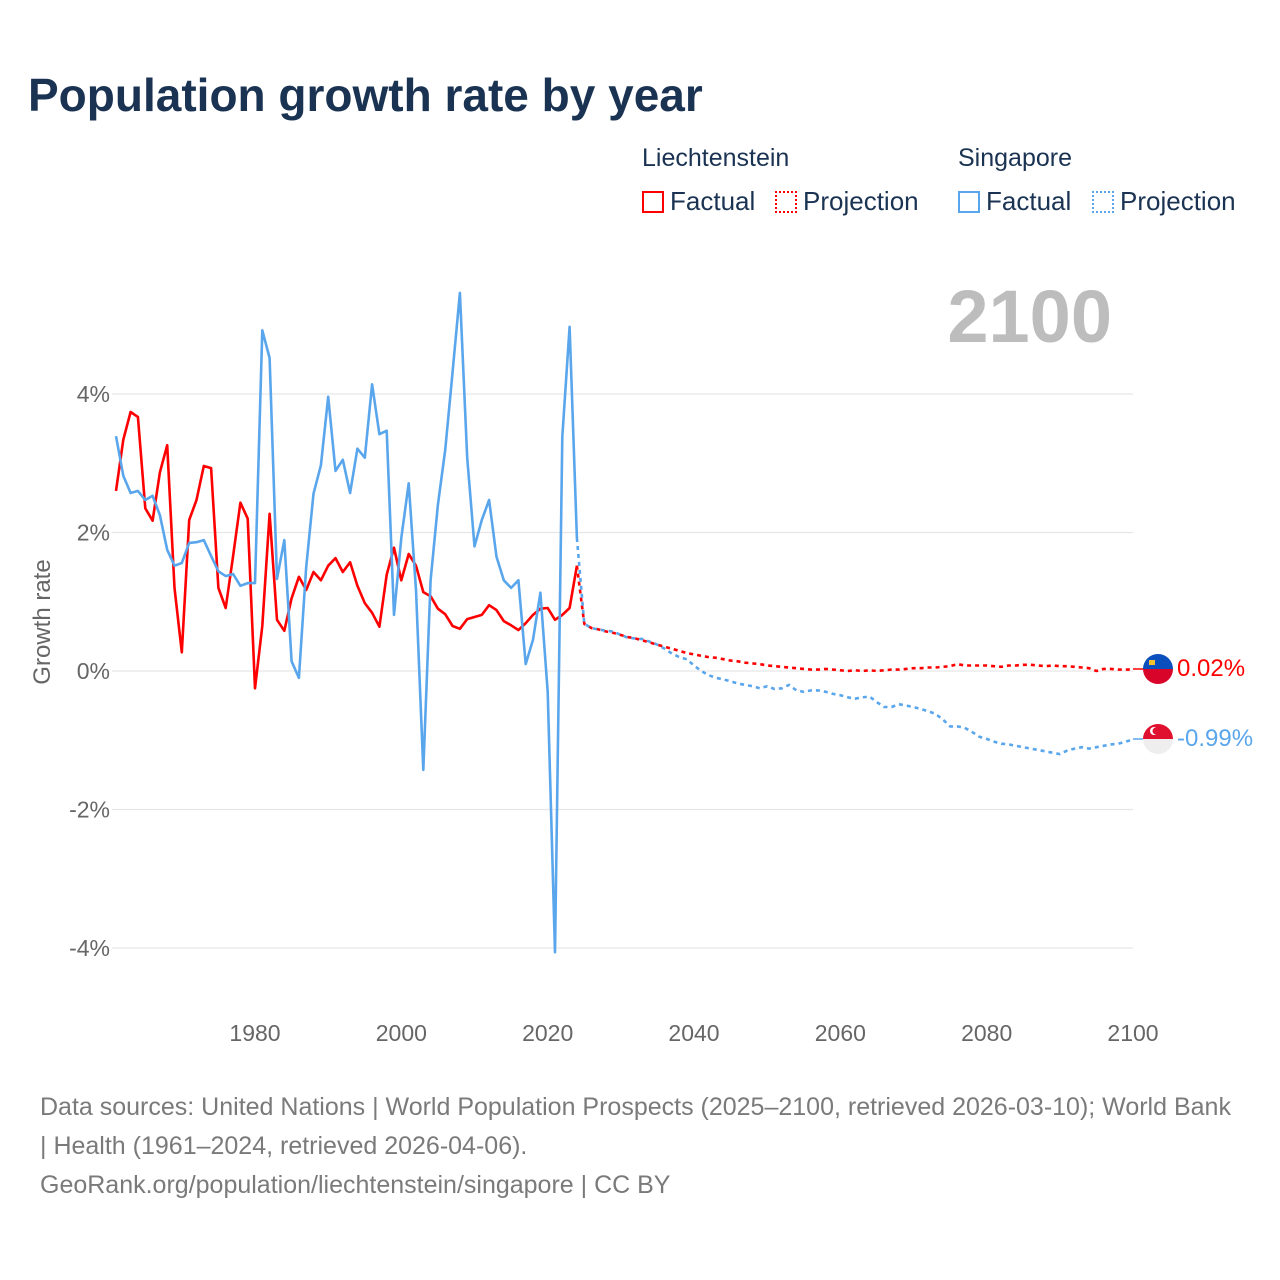  I want to click on y-tick-label: 2%, so click(93, 533).